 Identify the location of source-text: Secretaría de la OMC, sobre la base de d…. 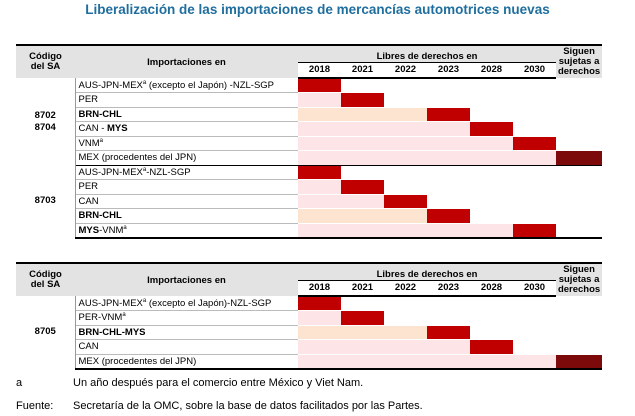
(248, 406).